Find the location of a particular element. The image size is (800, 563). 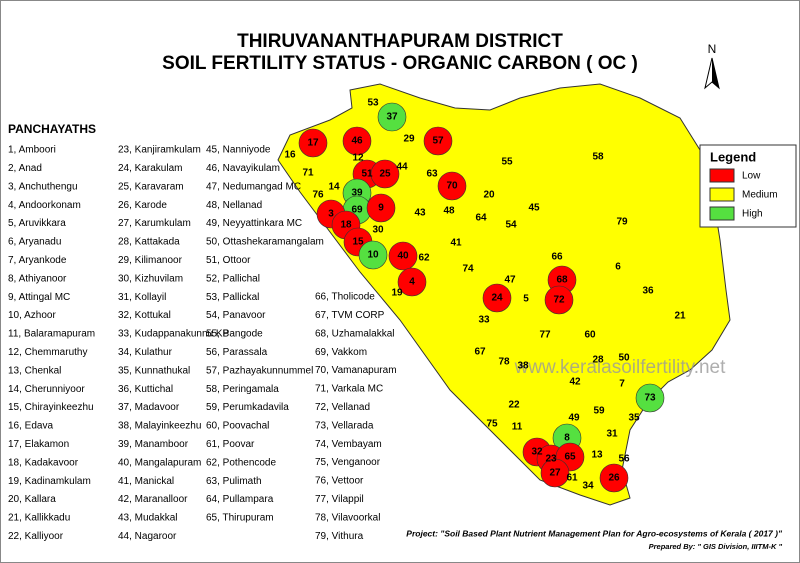

panchayath-item: 70, Vamanapuram is located at coordinates (356, 370).